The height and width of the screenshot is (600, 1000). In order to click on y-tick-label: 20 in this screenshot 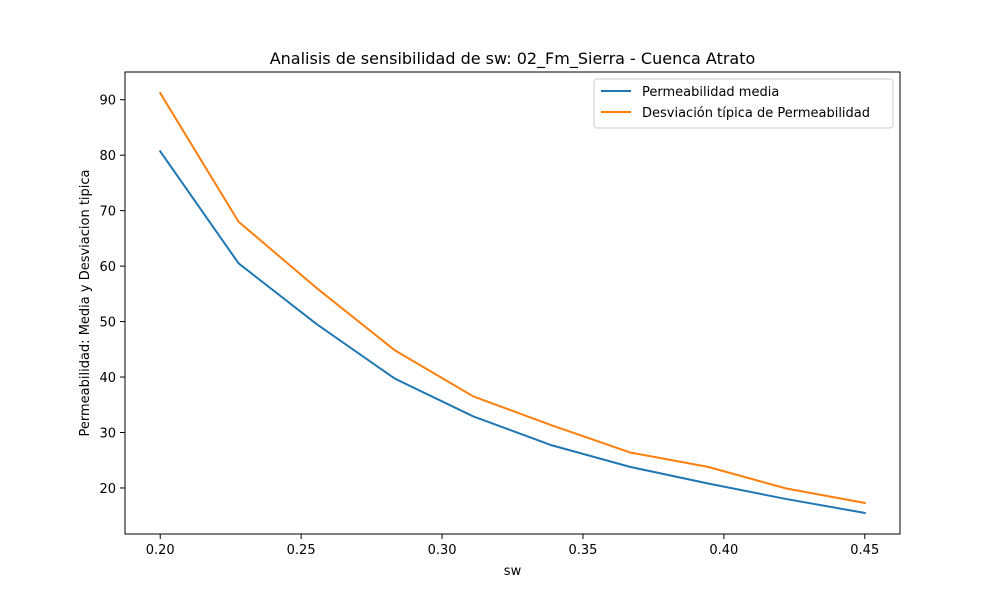, I will do `click(107, 489)`.